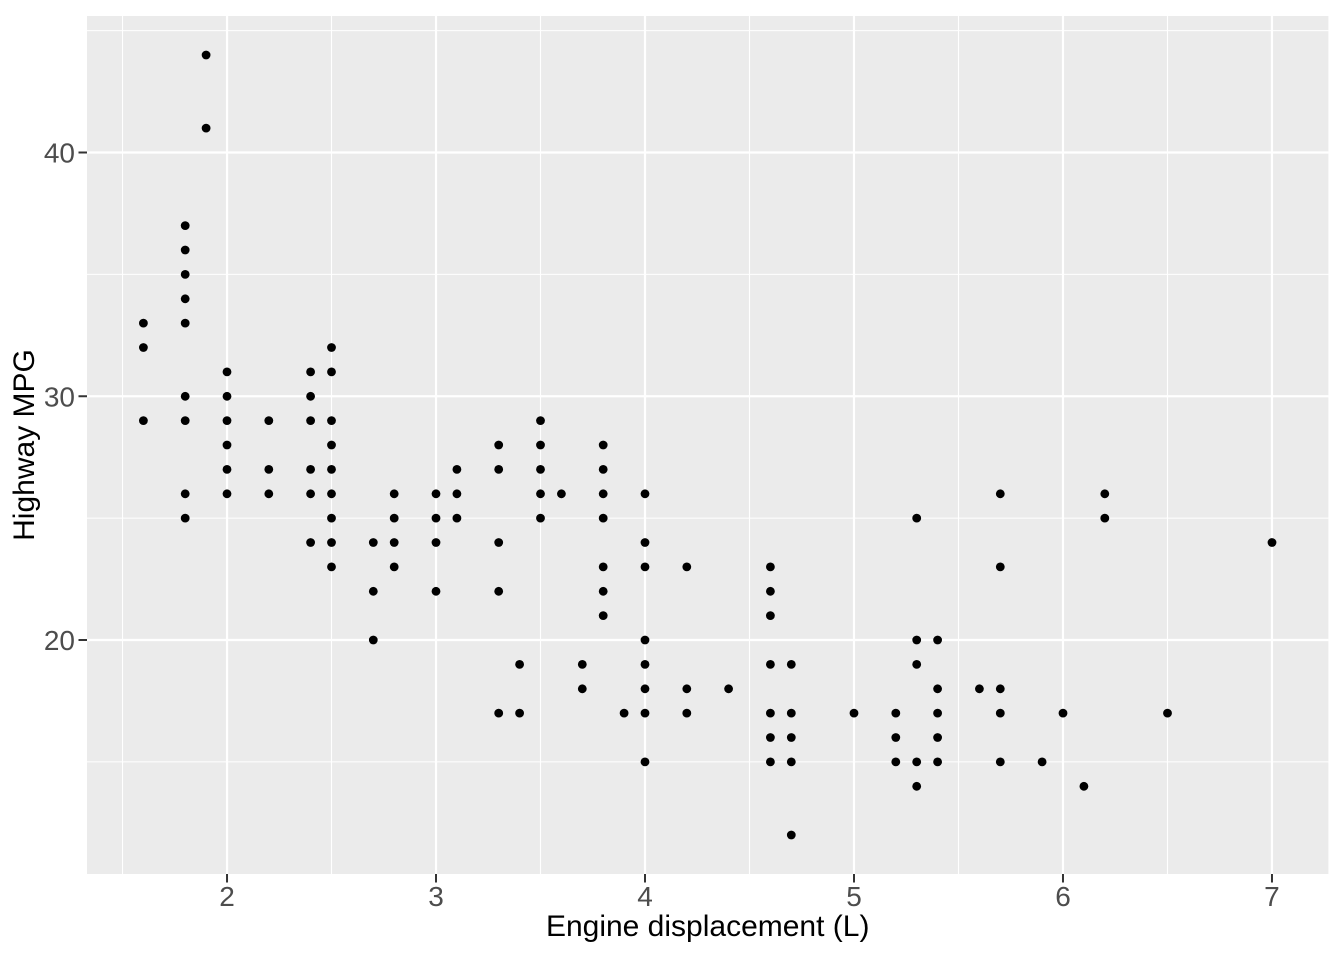 Image resolution: width=1344 pixels, height=965 pixels. Describe the element at coordinates (708, 926) in the screenshot. I see `x-axis-title: Engine displacement (L)` at that location.